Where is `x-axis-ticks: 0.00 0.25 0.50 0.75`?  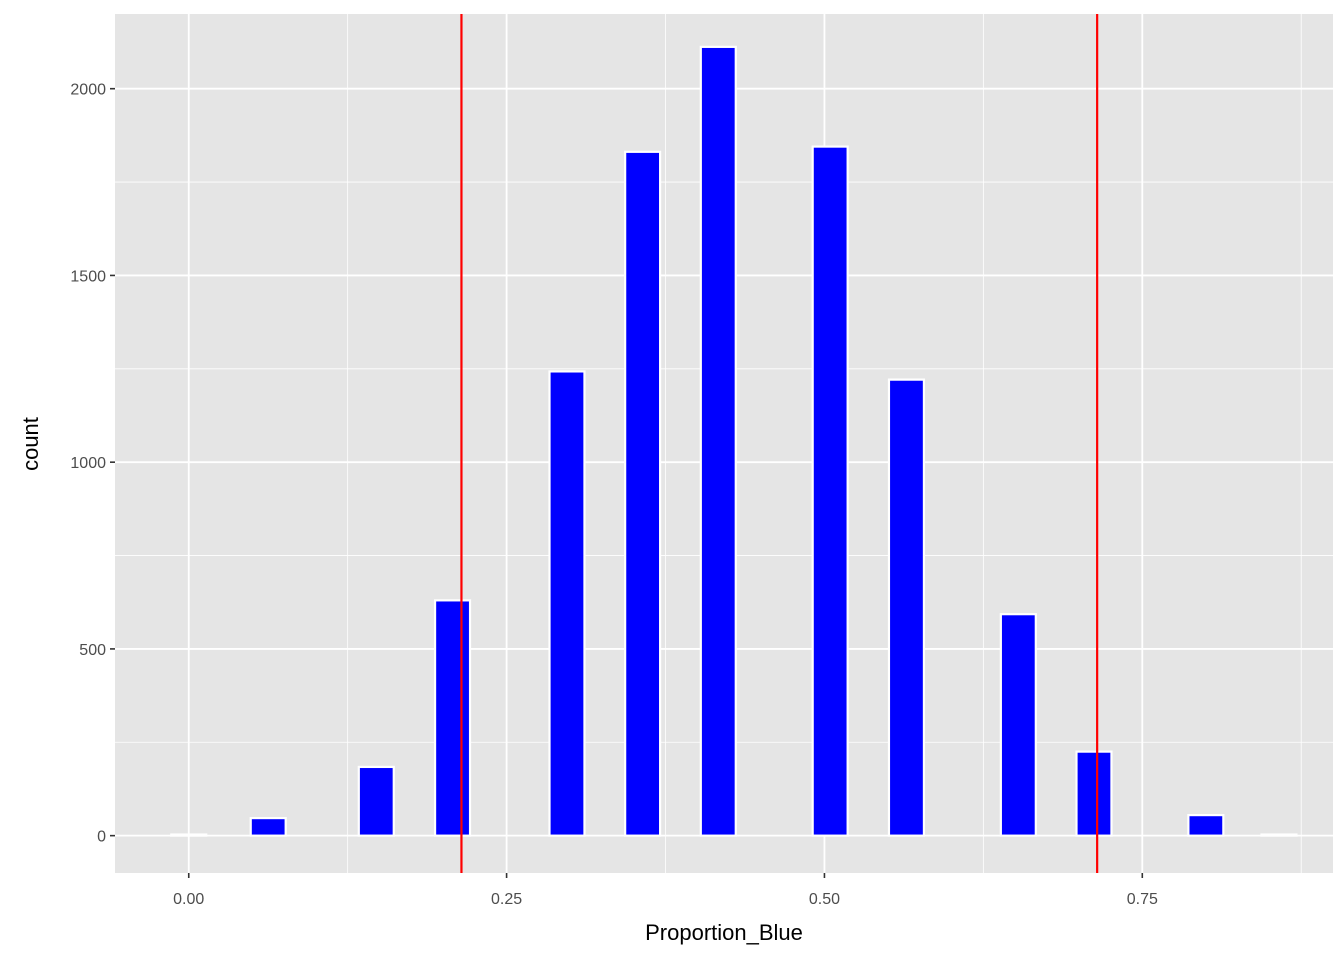
x-axis-ticks: 0.00 0.25 0.50 0.75 is located at coordinates (665, 890).